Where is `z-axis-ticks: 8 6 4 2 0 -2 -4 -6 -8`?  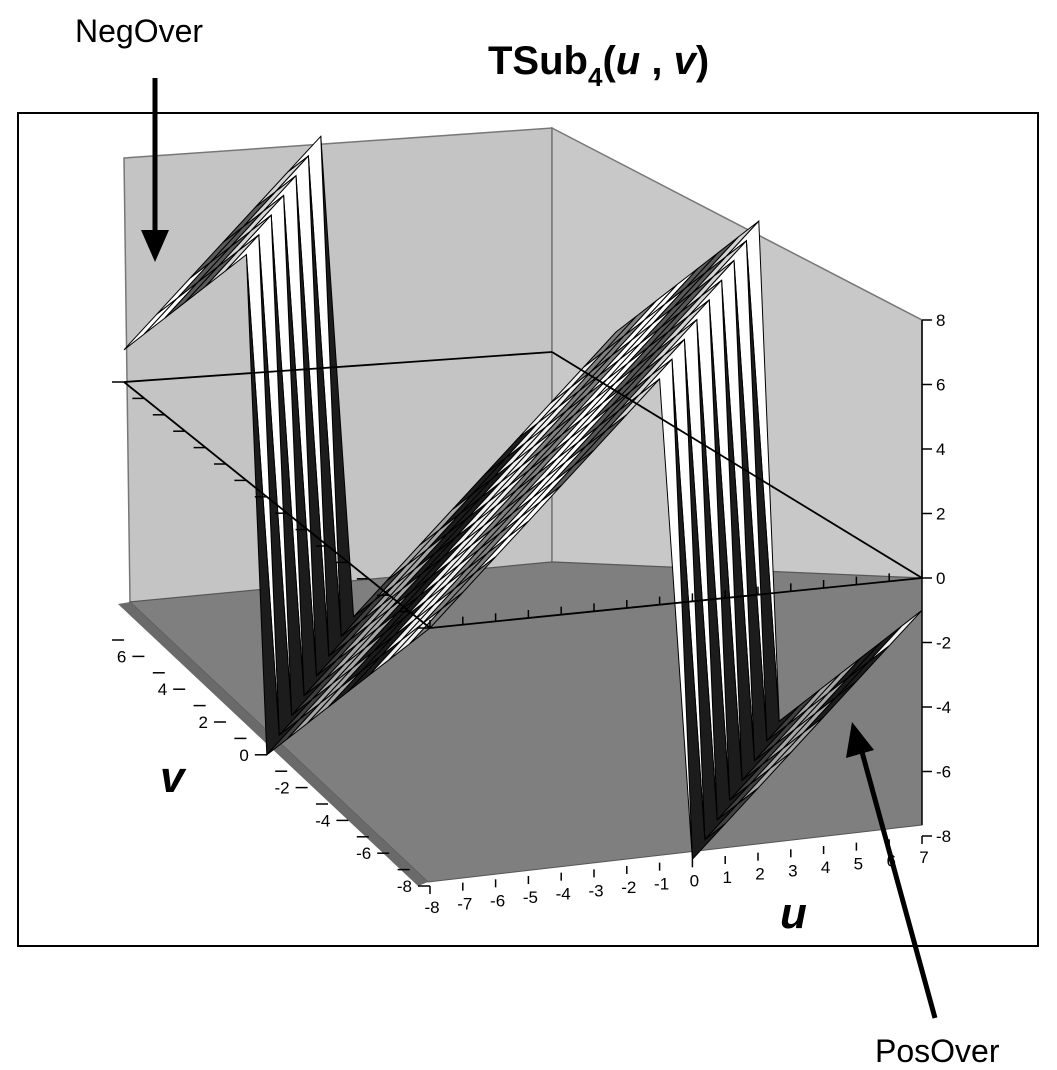 z-axis-ticks: 8 6 4 2 0 -2 -4 -6 -8 is located at coordinates (936, 578).